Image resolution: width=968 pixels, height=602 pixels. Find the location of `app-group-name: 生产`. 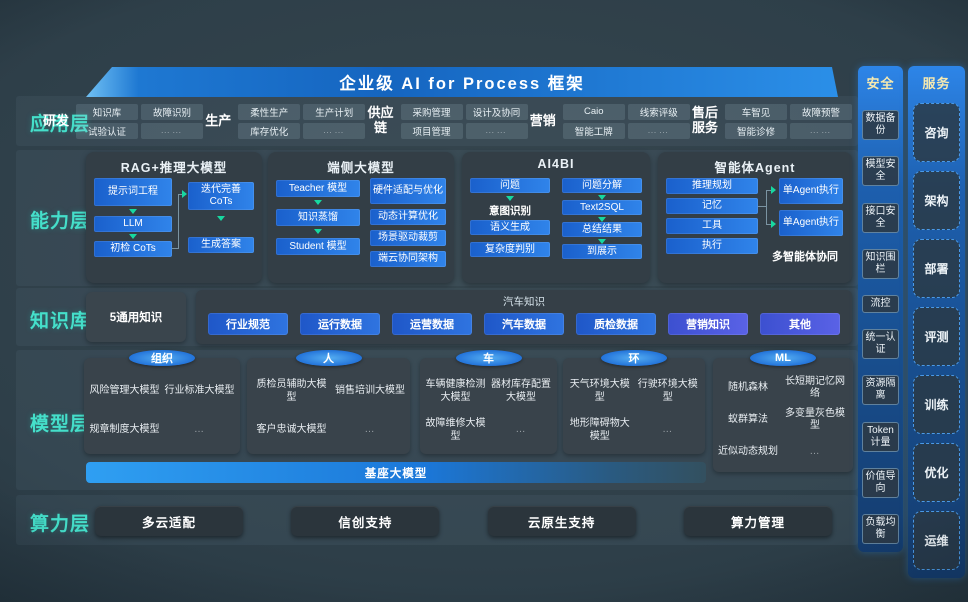

app-group-name: 生产 is located at coordinates (218, 120).